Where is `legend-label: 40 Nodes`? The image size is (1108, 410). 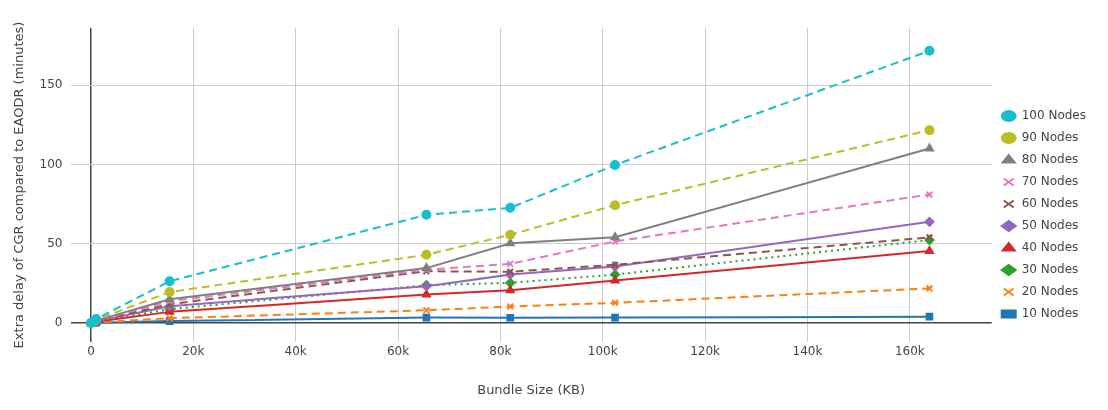
legend-label: 40 Nodes is located at coordinates (1050, 247).